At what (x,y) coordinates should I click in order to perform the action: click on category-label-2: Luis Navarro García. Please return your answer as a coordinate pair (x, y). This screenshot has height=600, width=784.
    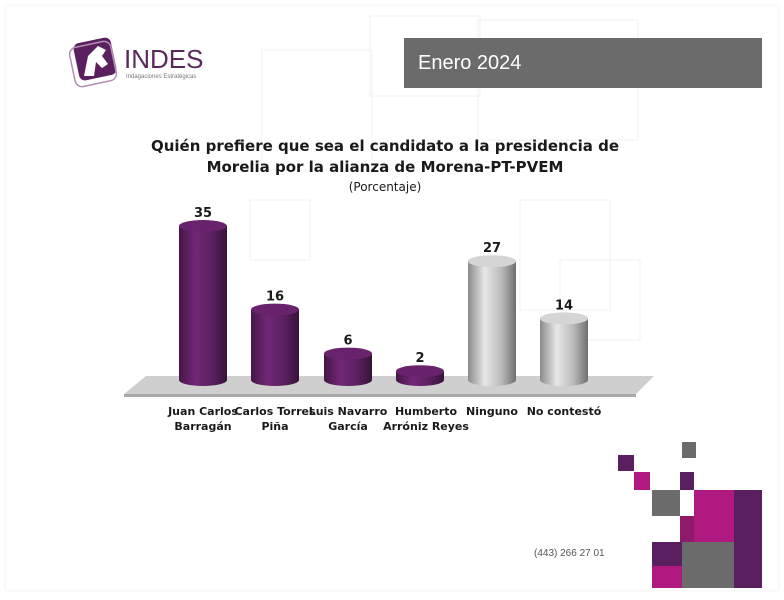
    Looking at the image, I should click on (348, 419).